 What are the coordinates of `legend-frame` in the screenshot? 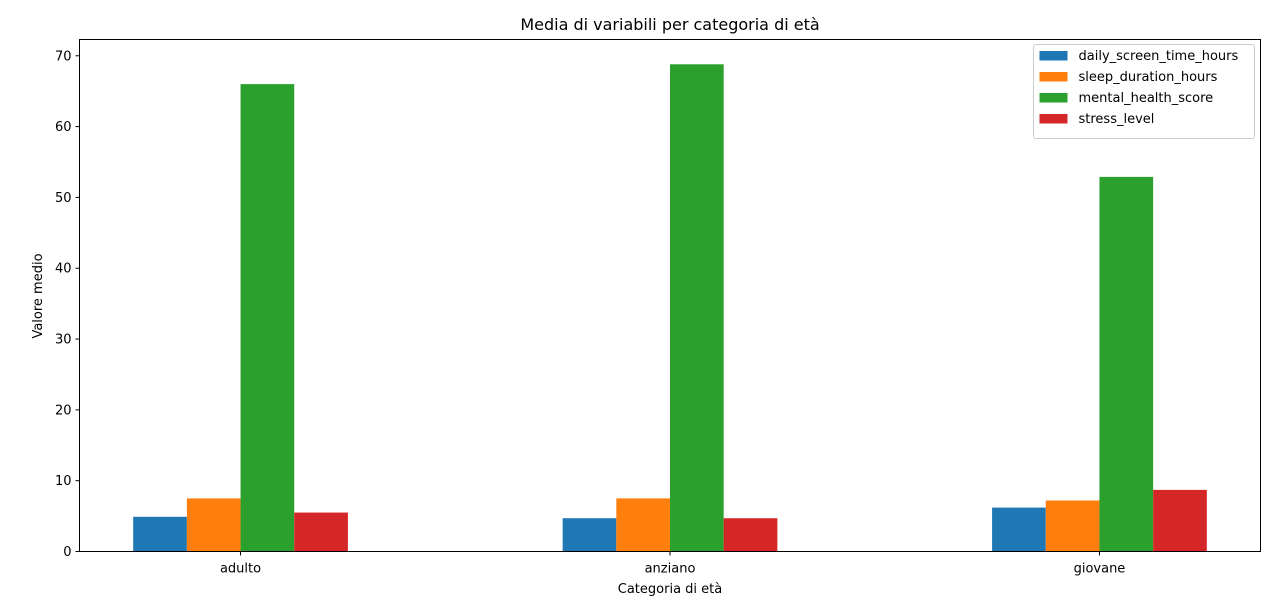 It's located at (1144, 91).